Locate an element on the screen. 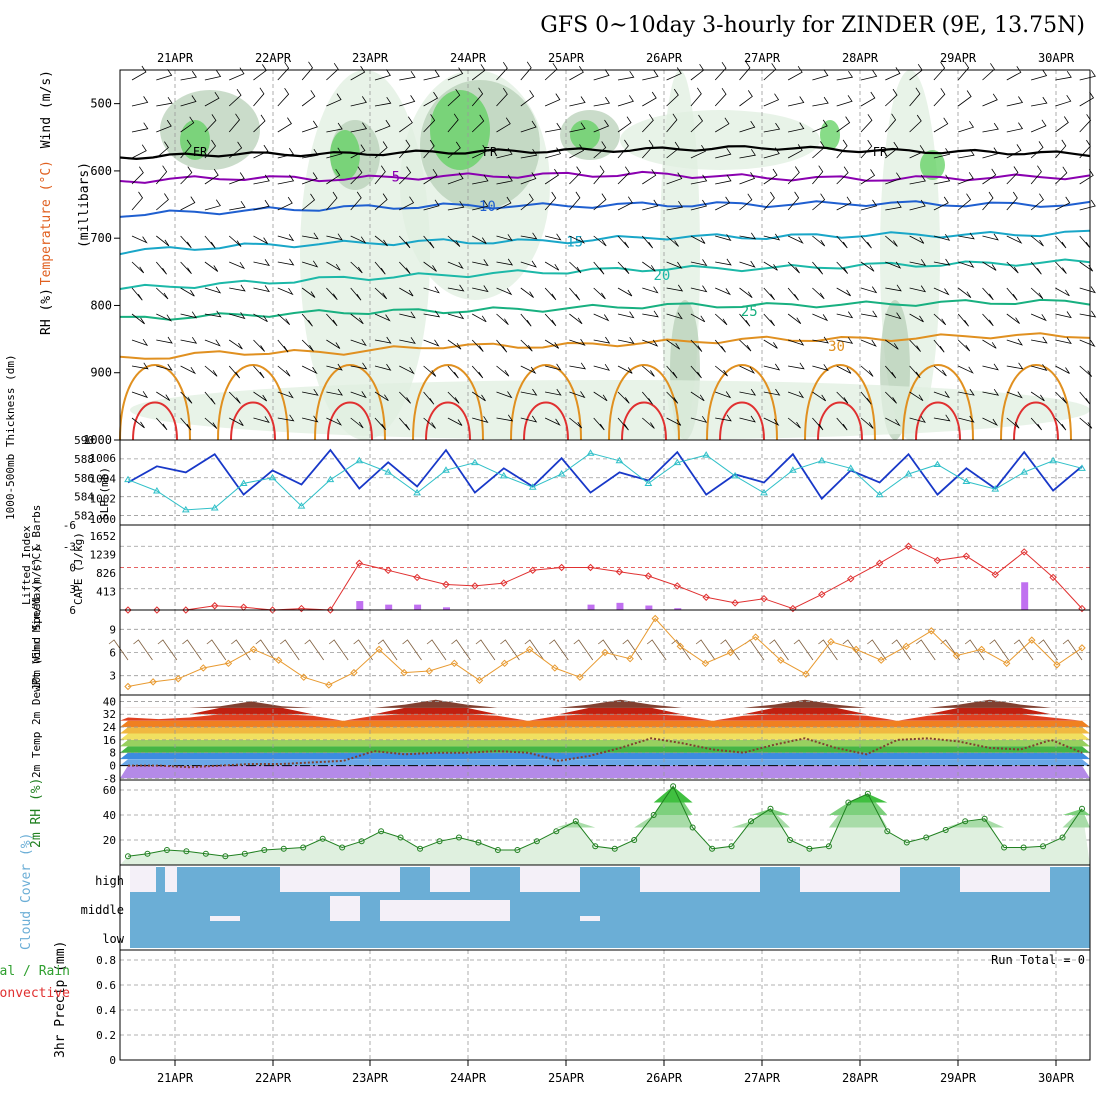 The image size is (1100, 1100). ylabel-rh: RH (%) is located at coordinates (46, 311).